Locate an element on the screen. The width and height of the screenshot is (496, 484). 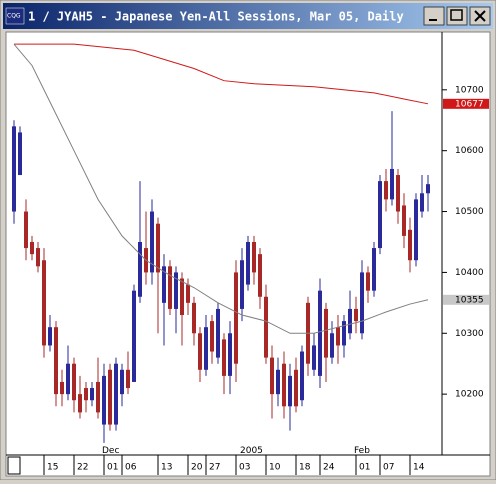
corner-box is located at coordinates (14, 465).